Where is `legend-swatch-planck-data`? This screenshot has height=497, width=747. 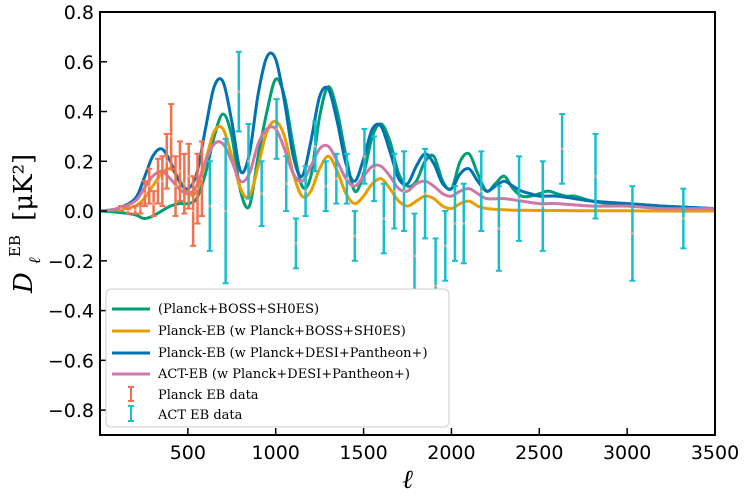
legend-swatch-planck-data is located at coordinates (131, 394).